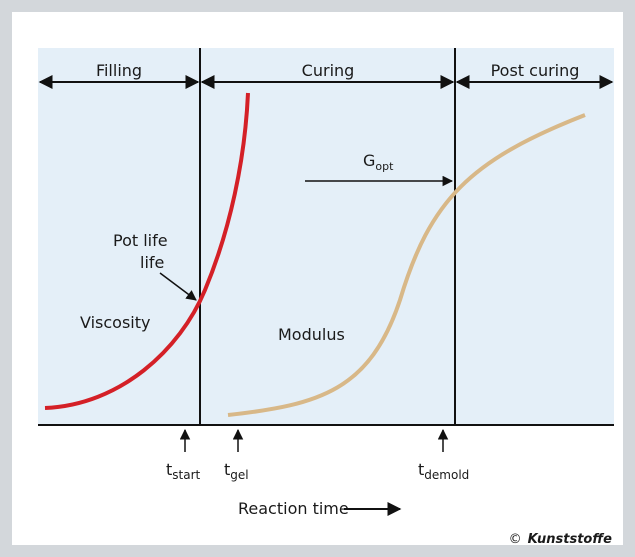 This screenshot has height=557, width=635. I want to click on annotation: Pot life, so click(140, 240).